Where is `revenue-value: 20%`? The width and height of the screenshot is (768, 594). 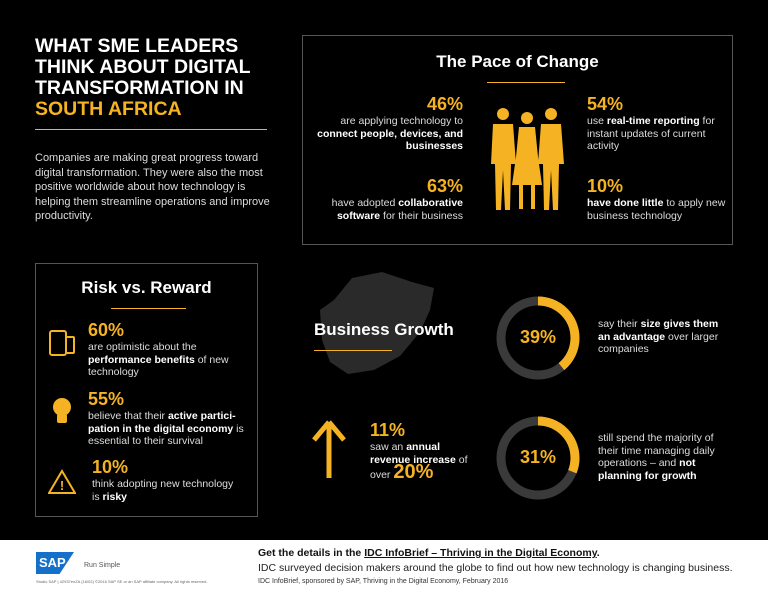
revenue-value: 20% is located at coordinates (413, 472).